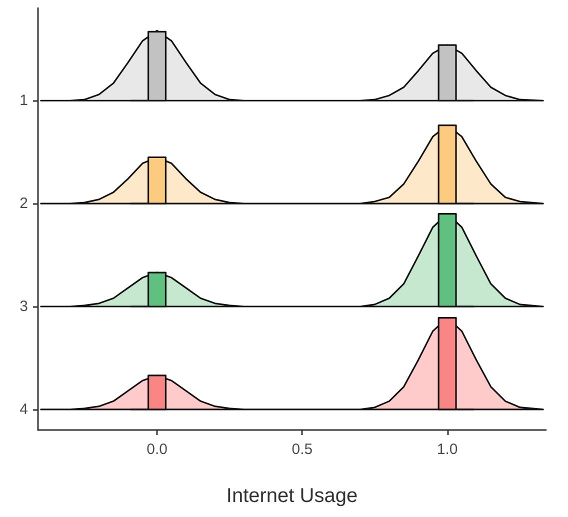  I want to click on x-axis-title: Internet Usage, so click(292, 496).